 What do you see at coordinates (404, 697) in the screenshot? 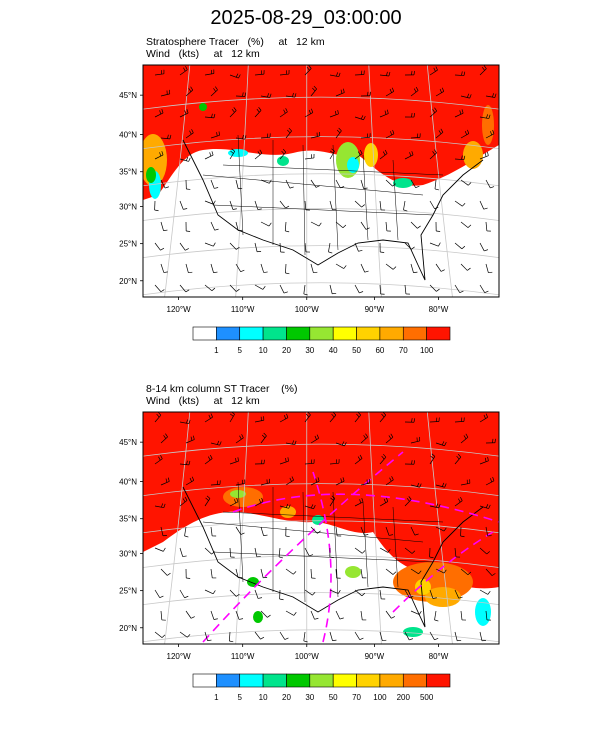
I see `colorbar-label: 200` at bounding box center [404, 697].